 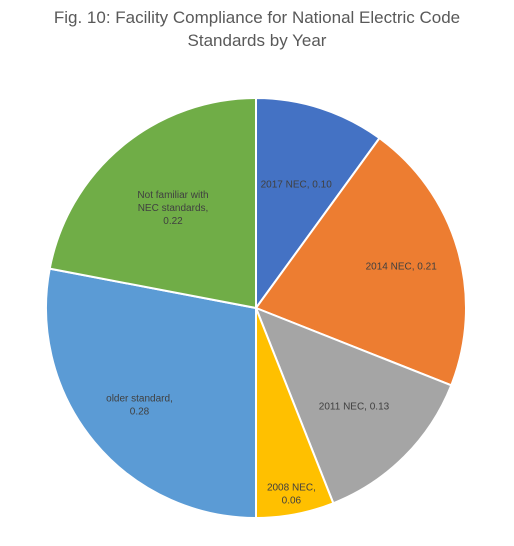 What do you see at coordinates (139, 405) in the screenshot?
I see `data-label-older-standard: older standard, 0.28` at bounding box center [139, 405].